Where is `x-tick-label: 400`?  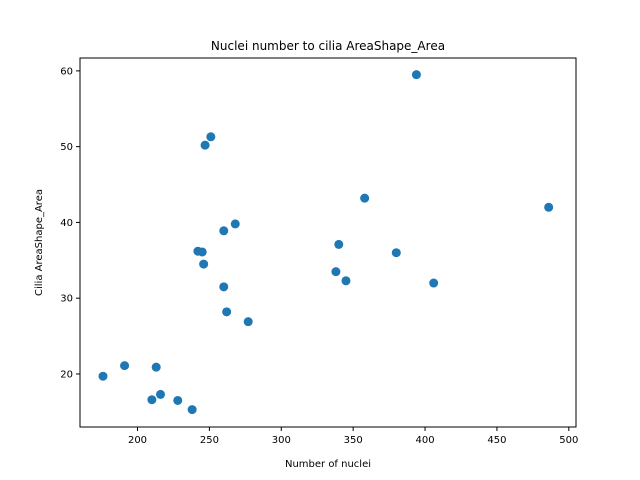
x-tick-label: 400 is located at coordinates (424, 440).